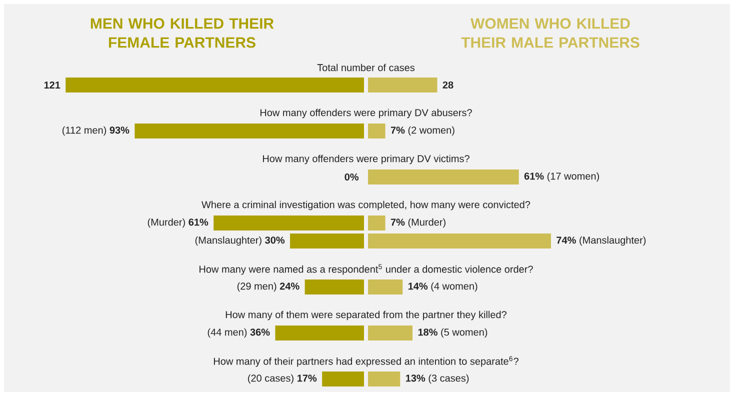  I want to click on data-label: 0%, so click(351, 177).